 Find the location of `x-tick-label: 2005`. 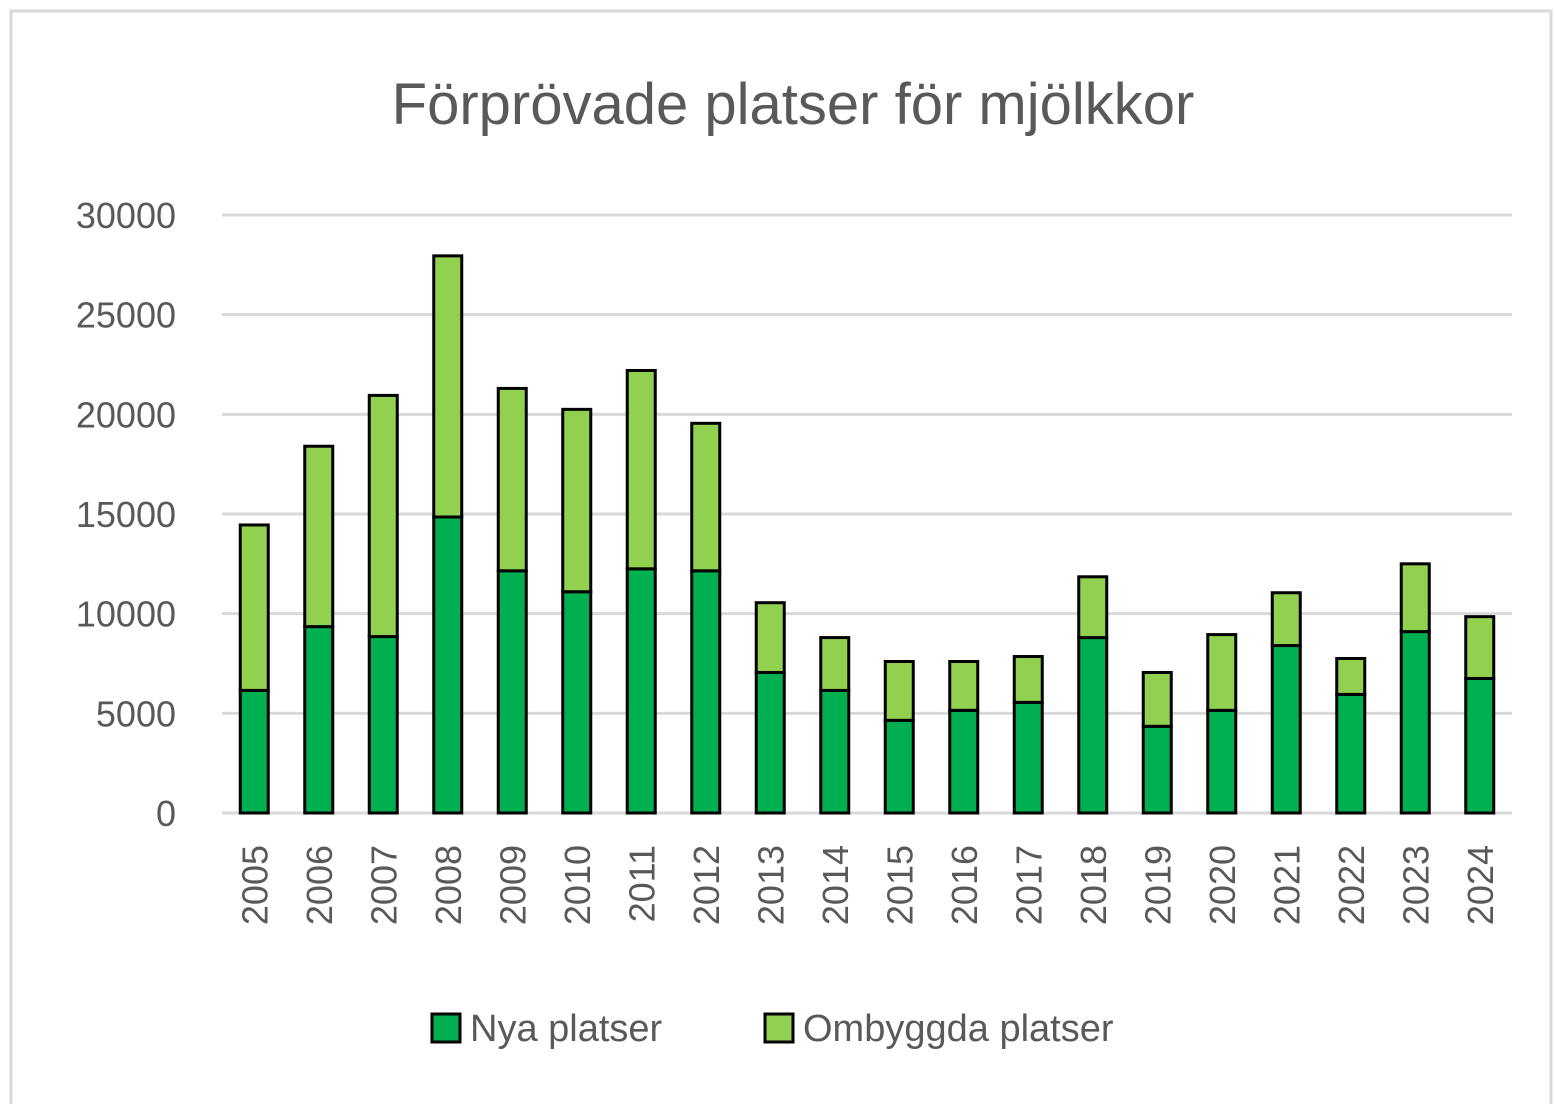

x-tick-label: 2005 is located at coordinates (254, 885).